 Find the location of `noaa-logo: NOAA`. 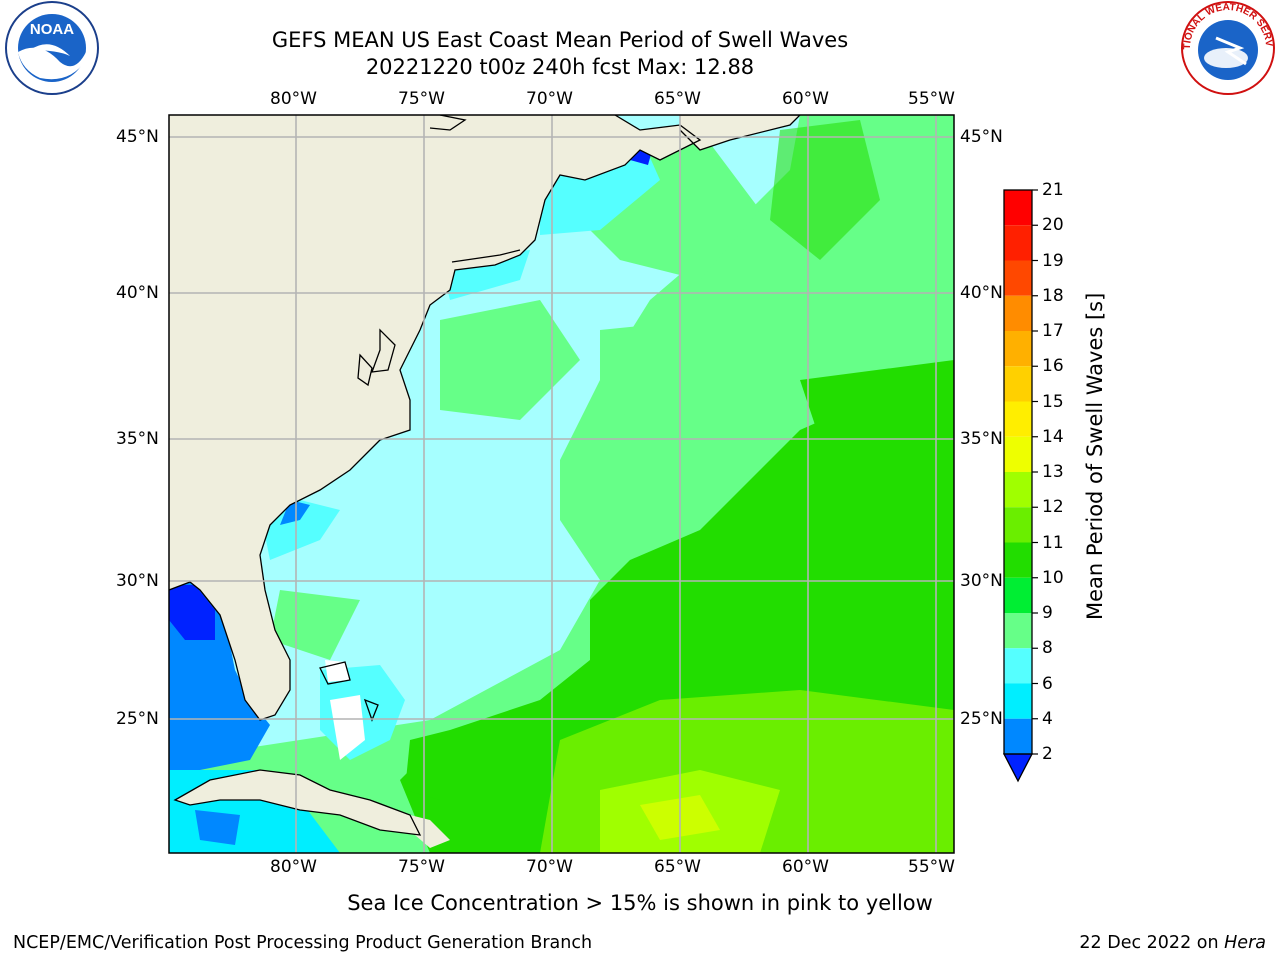

noaa-logo: NOAA is located at coordinates (52, 48).